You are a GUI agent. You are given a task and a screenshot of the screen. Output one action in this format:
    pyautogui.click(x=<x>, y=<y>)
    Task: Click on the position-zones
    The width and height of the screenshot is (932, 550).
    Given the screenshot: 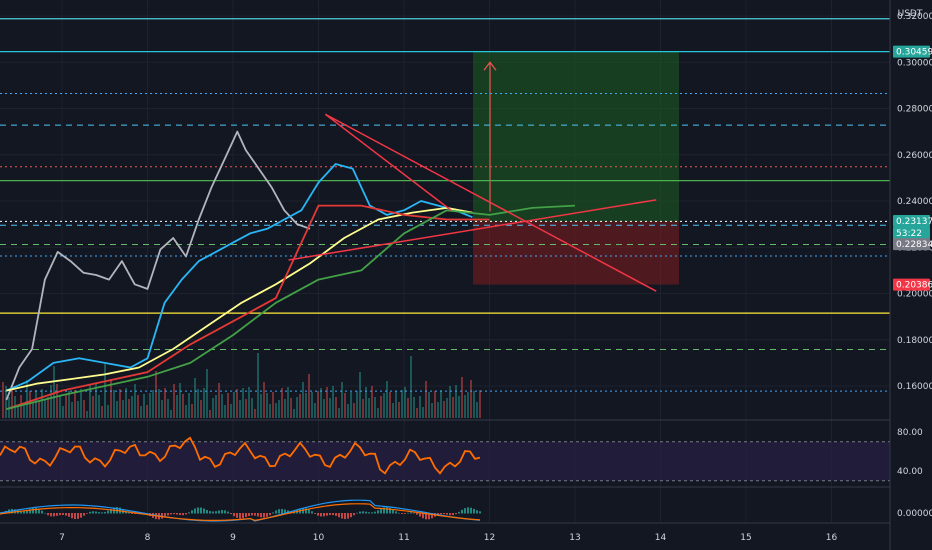 What is the action you would take?
    pyautogui.click(x=576, y=168)
    